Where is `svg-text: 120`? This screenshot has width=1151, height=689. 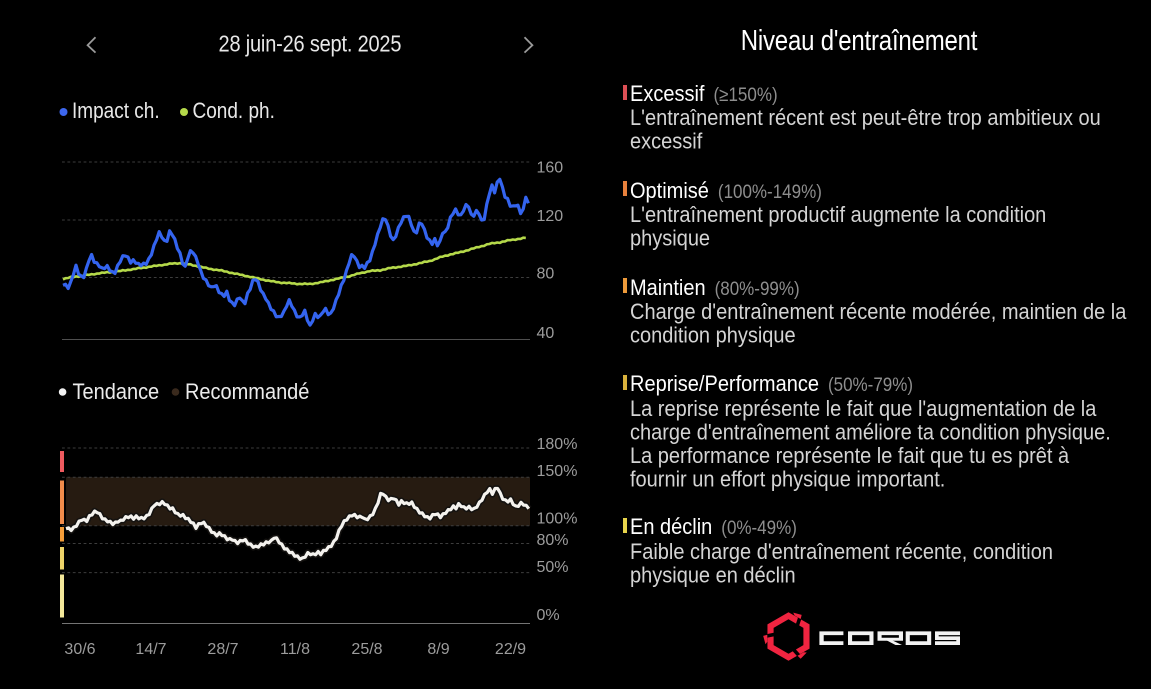
svg-text: 120 is located at coordinates (550, 216).